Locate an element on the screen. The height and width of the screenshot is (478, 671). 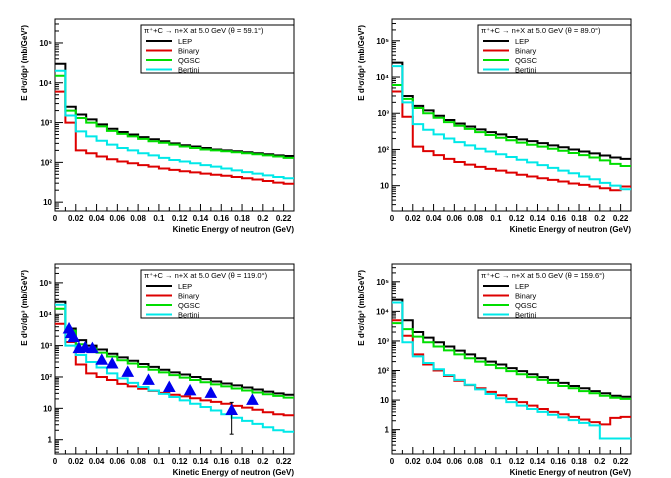
chart-title: π⁺+C → n+X at 5.0 GeV (θ = 59.1°) is located at coordinates (204, 30).